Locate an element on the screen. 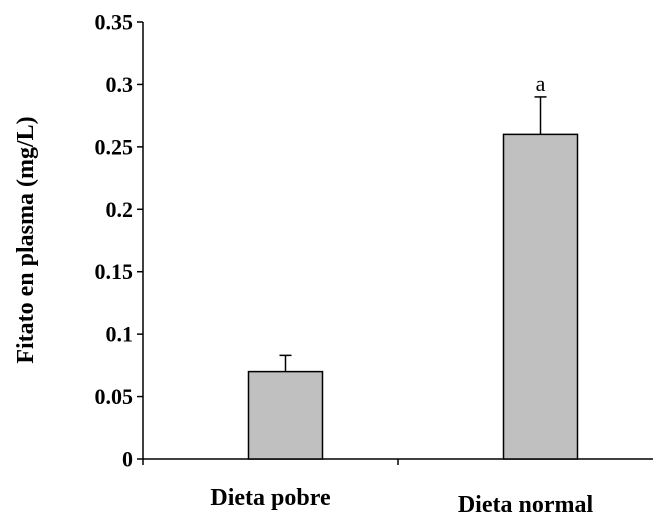 The width and height of the screenshot is (653, 523). y-axis-title-group: Fitato en plasma (mg/L) is located at coordinates (26, 239).